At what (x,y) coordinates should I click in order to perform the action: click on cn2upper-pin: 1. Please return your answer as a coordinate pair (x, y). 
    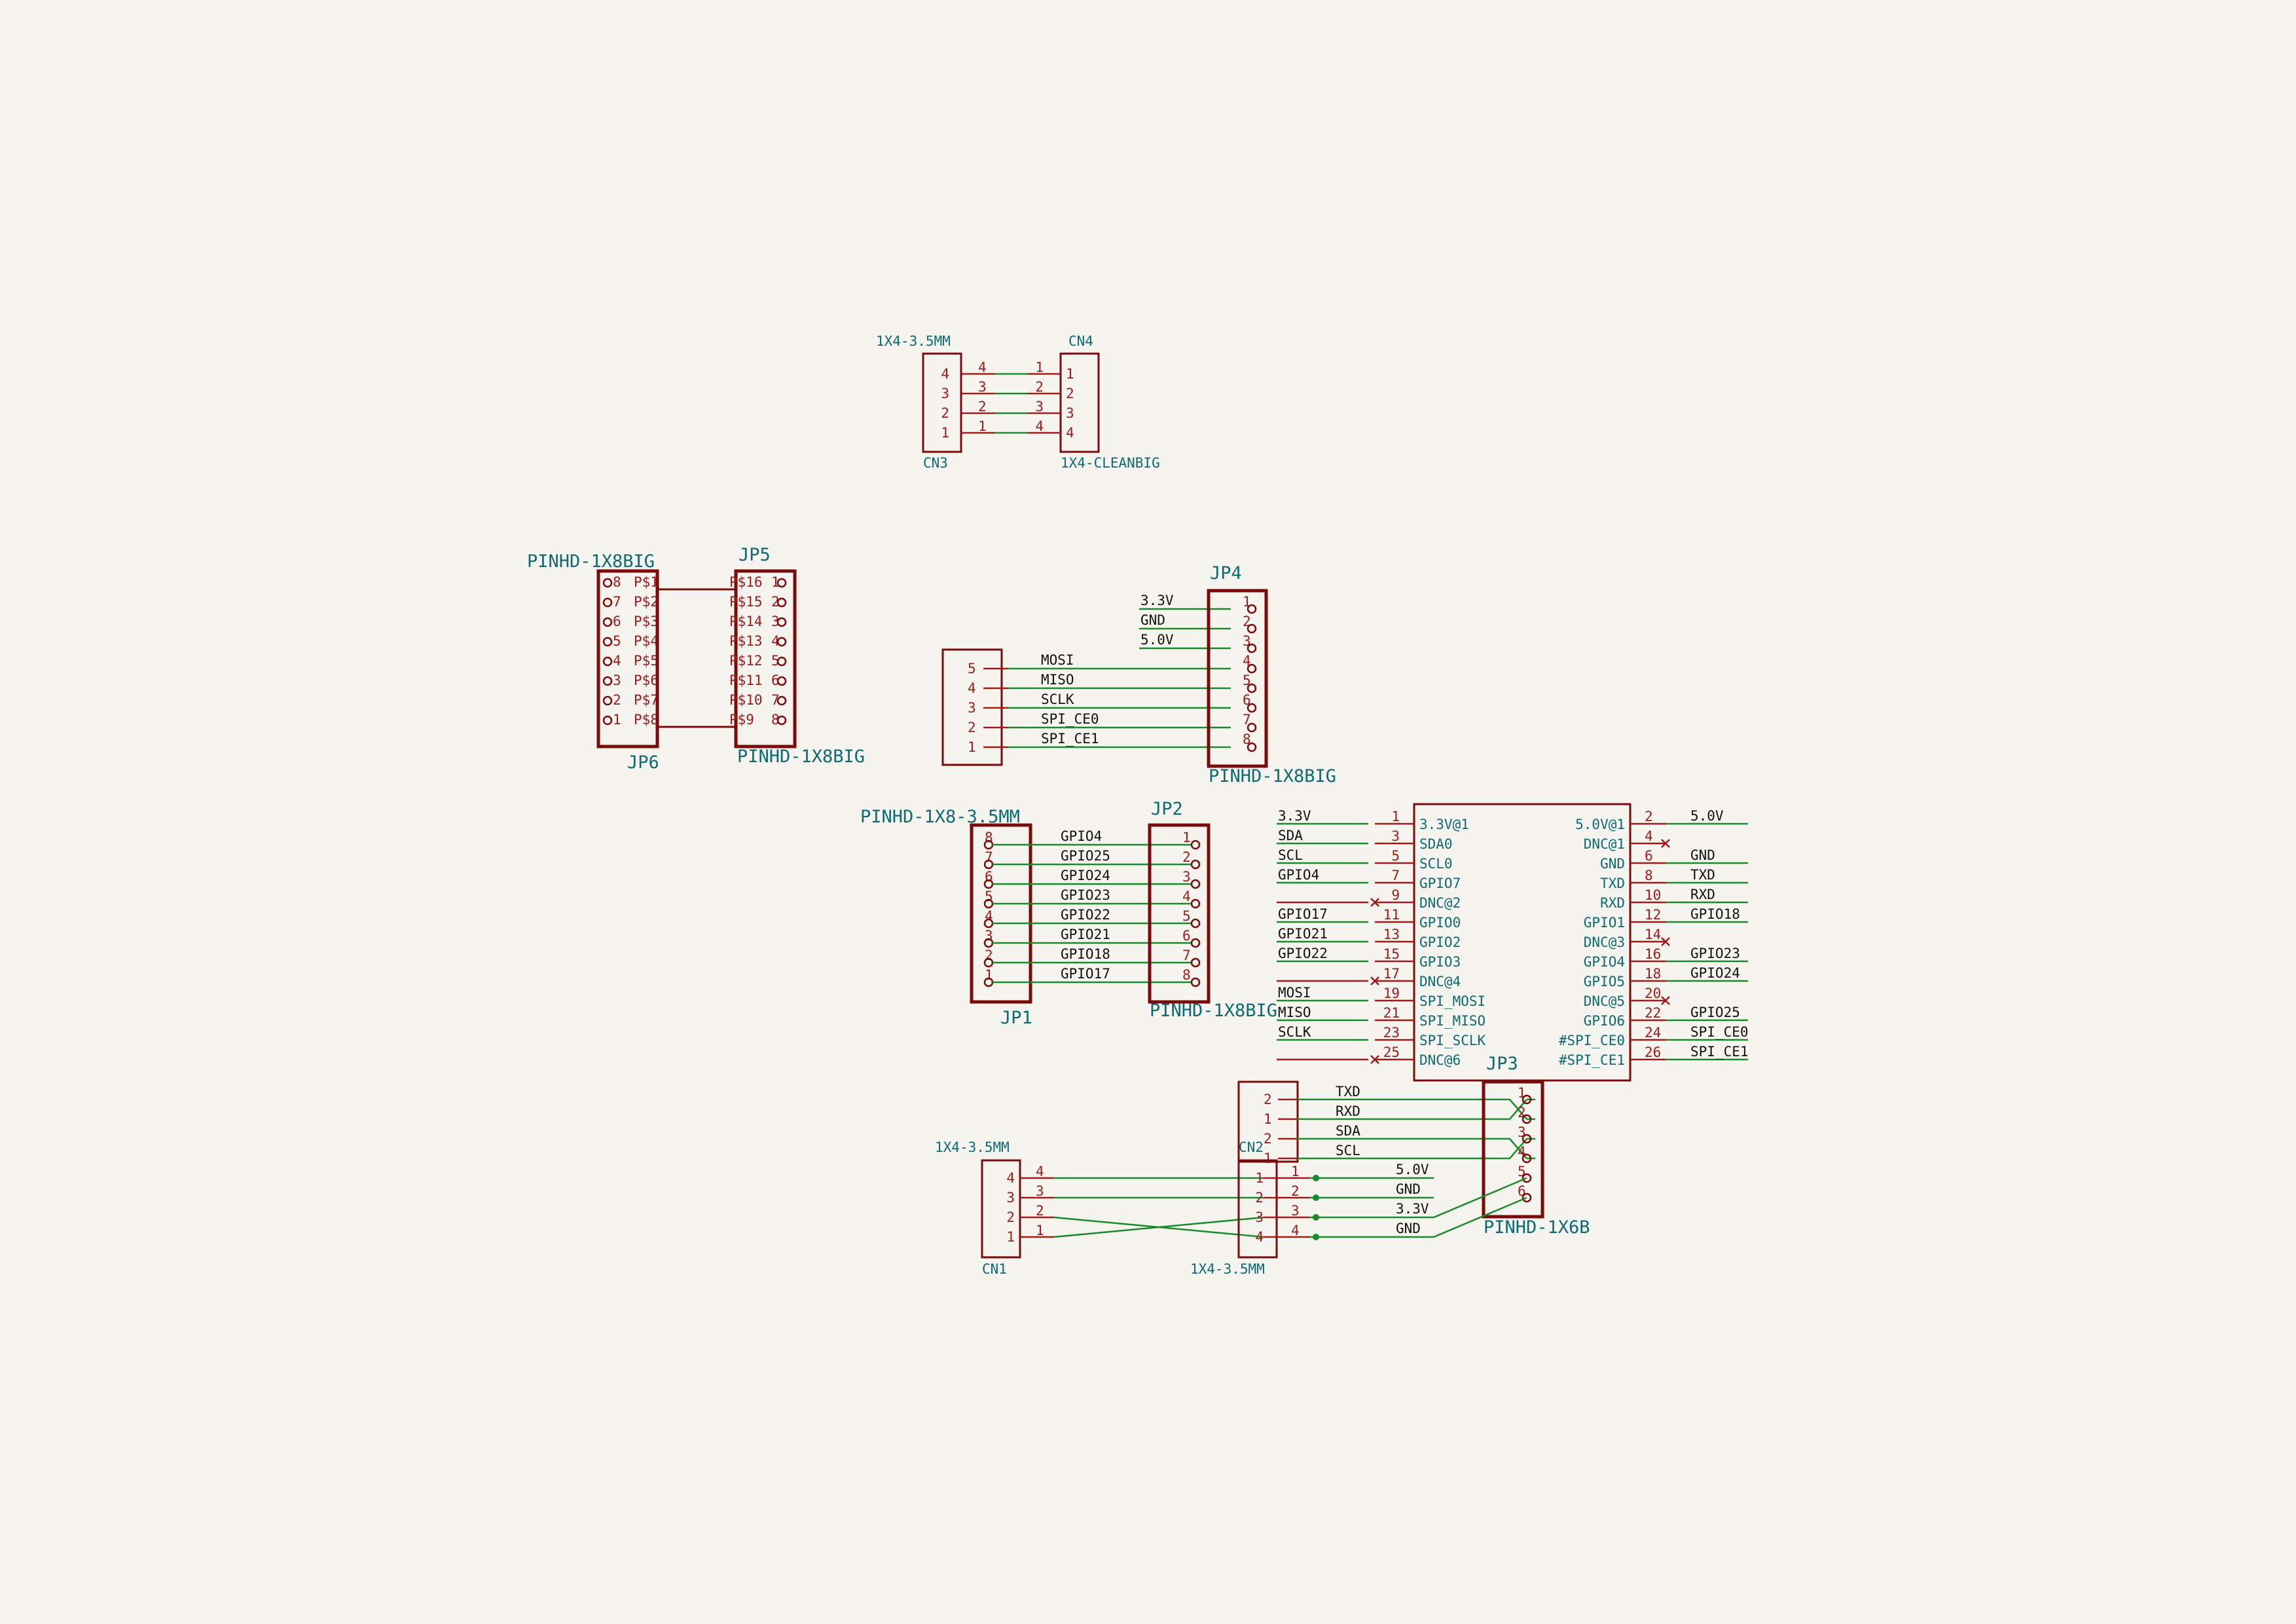
    Looking at the image, I should click on (1268, 1158).